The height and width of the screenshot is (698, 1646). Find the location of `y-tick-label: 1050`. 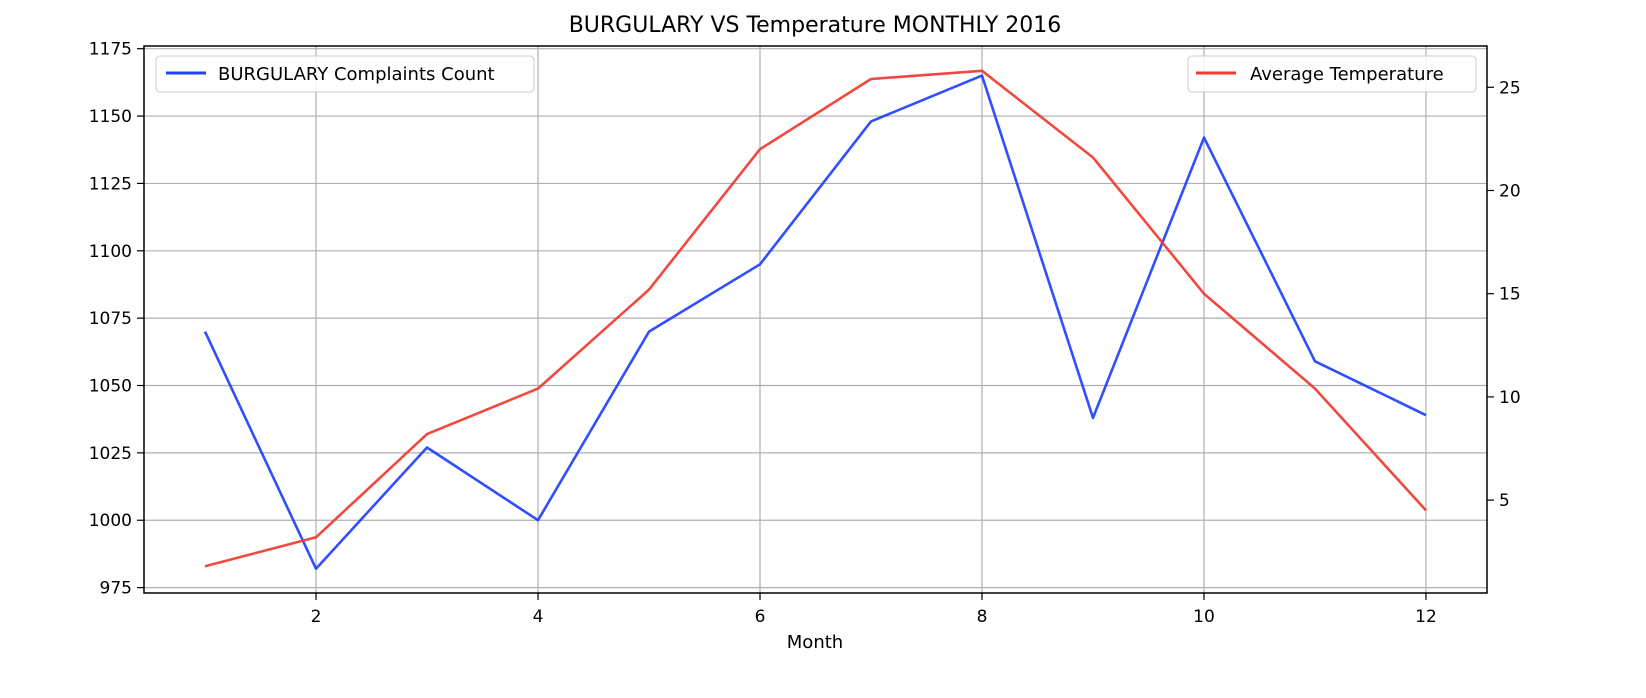

y-tick-label: 1050 is located at coordinates (110, 387).